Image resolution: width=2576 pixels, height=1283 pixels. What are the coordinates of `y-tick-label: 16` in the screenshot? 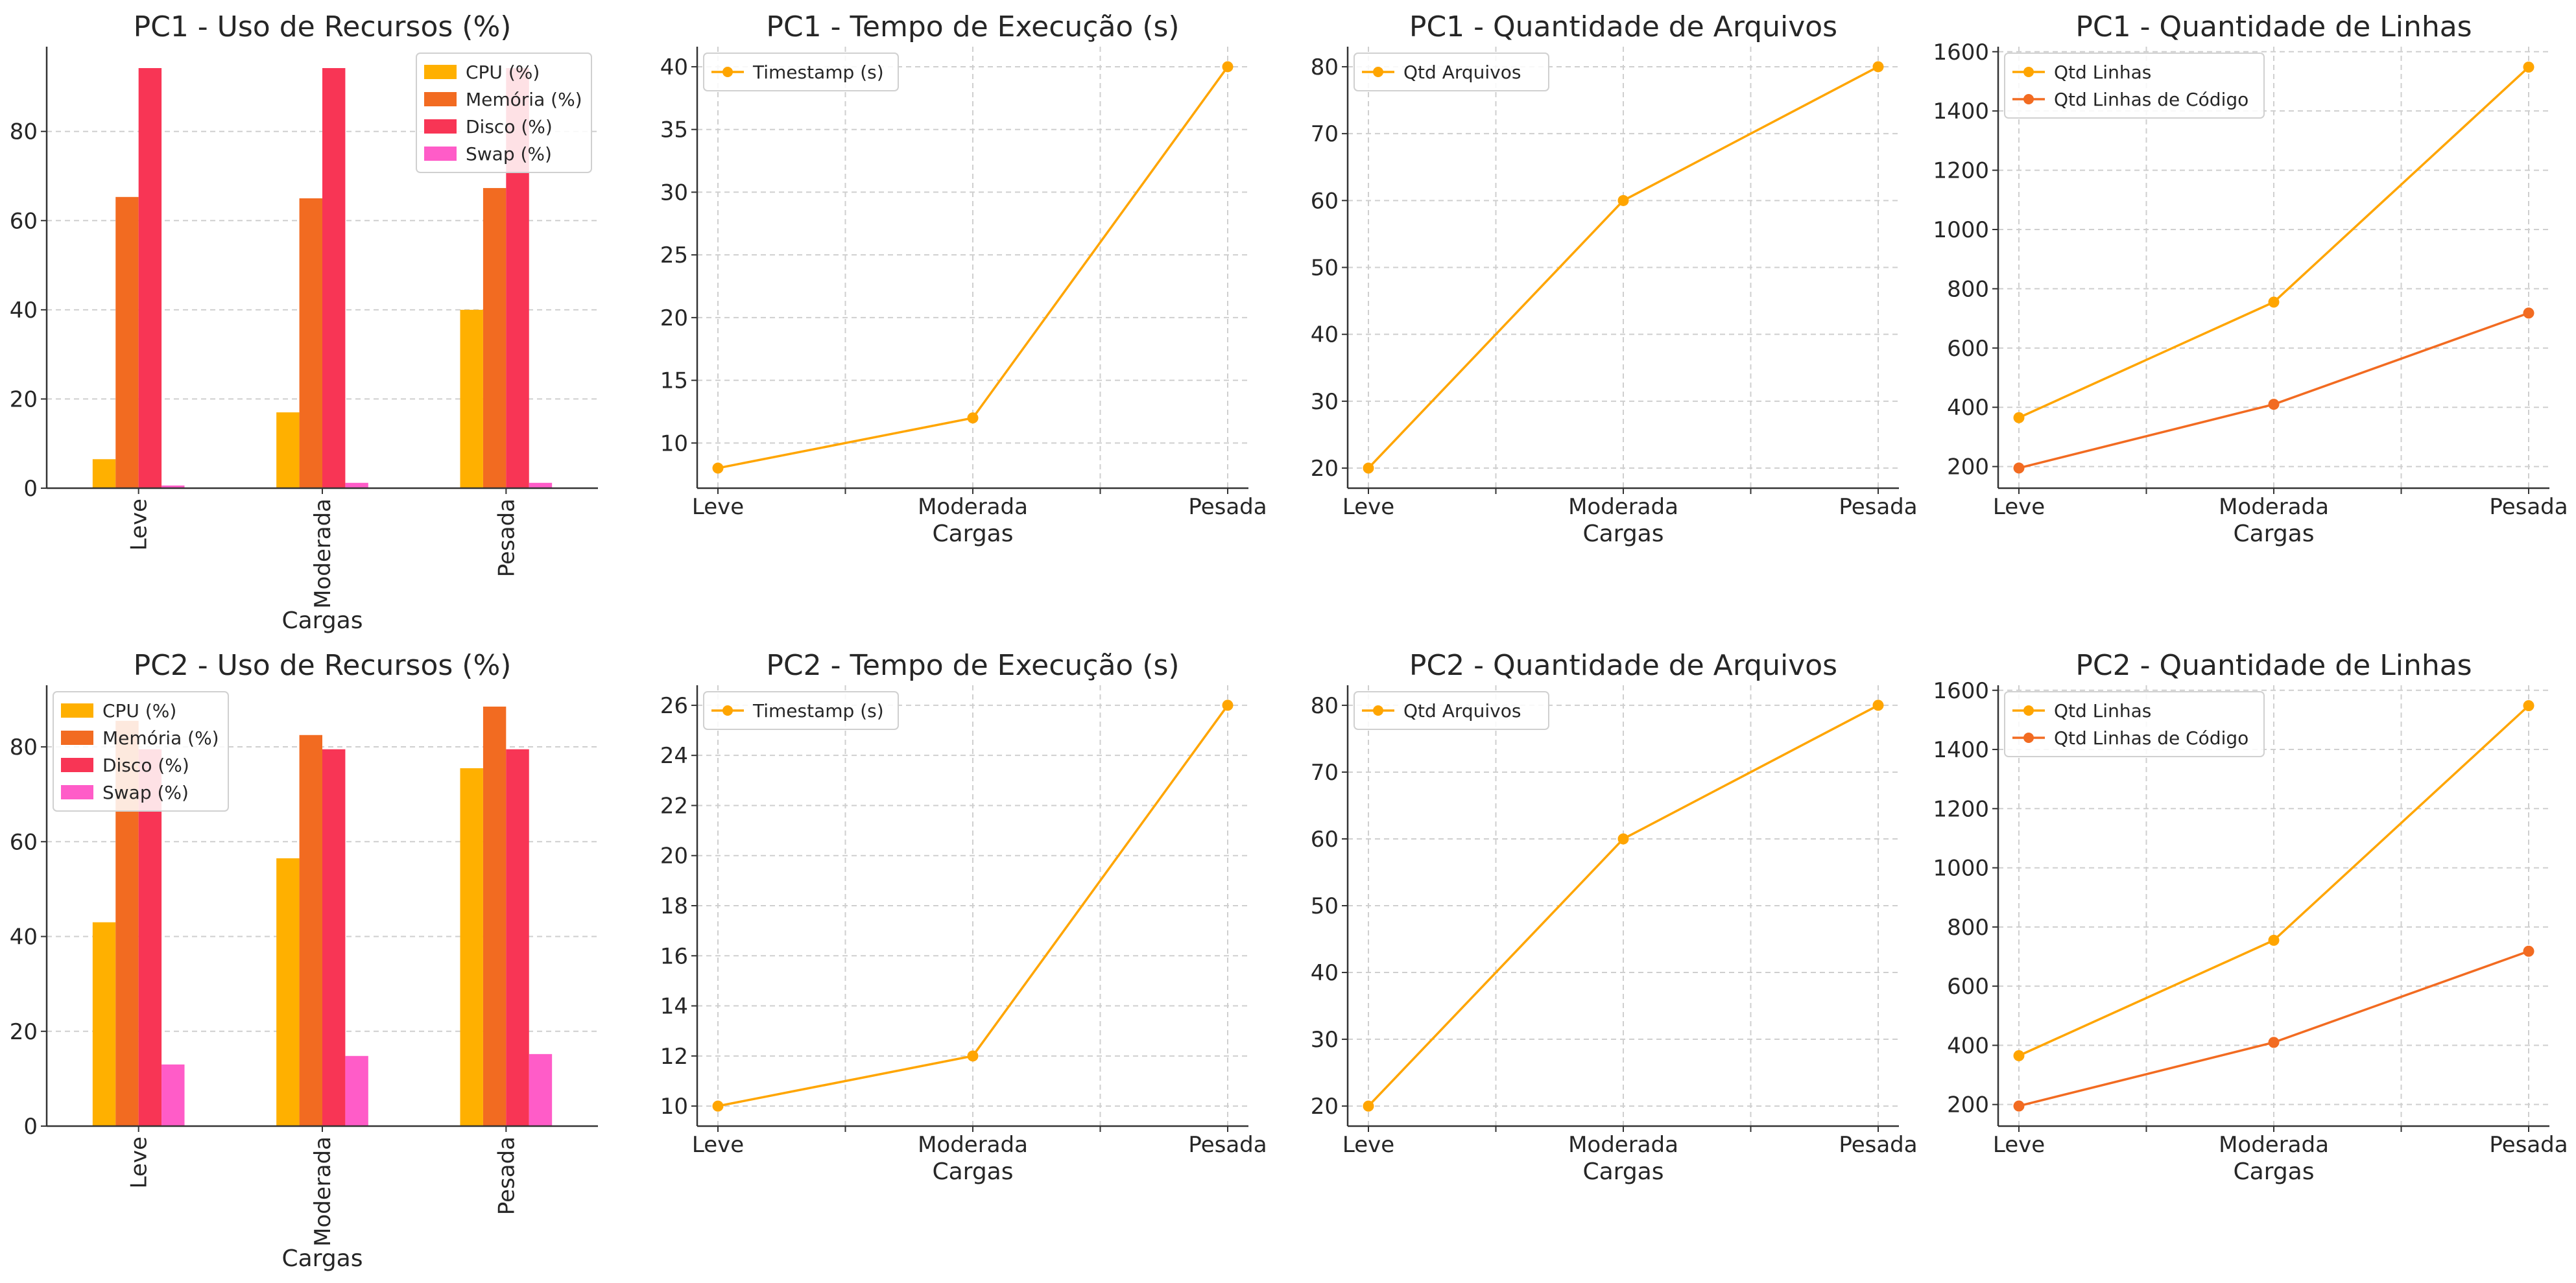 It's located at (674, 956).